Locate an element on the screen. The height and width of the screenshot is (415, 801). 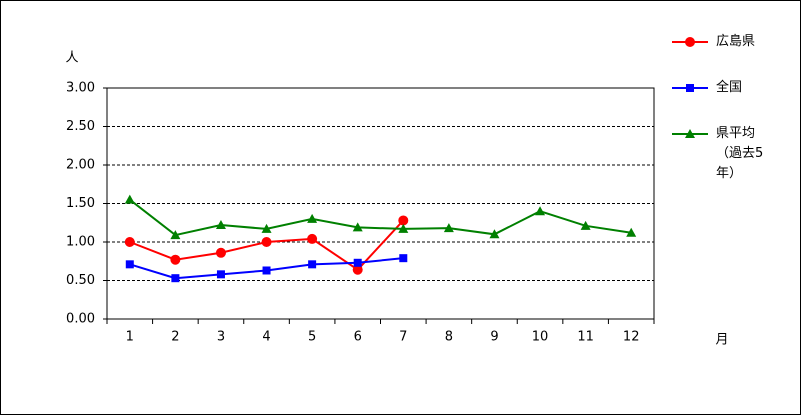
y-tick-label: 1.00 is located at coordinates (80, 242).